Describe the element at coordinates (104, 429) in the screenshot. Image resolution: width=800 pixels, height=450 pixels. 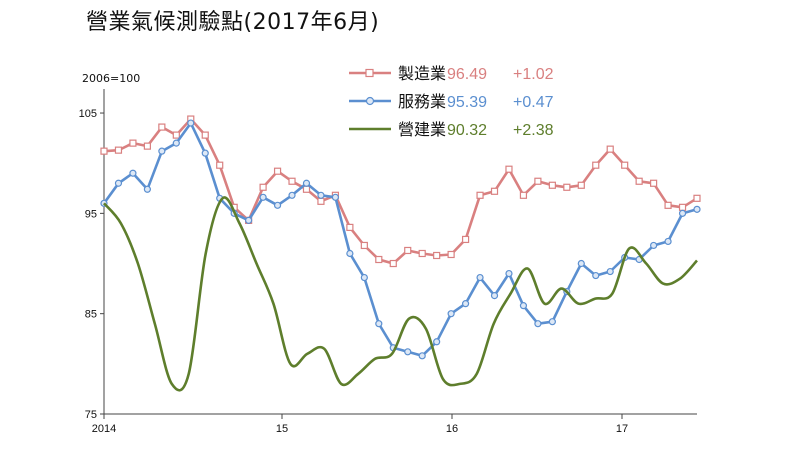
I see `x-tick-label: 2014` at that location.